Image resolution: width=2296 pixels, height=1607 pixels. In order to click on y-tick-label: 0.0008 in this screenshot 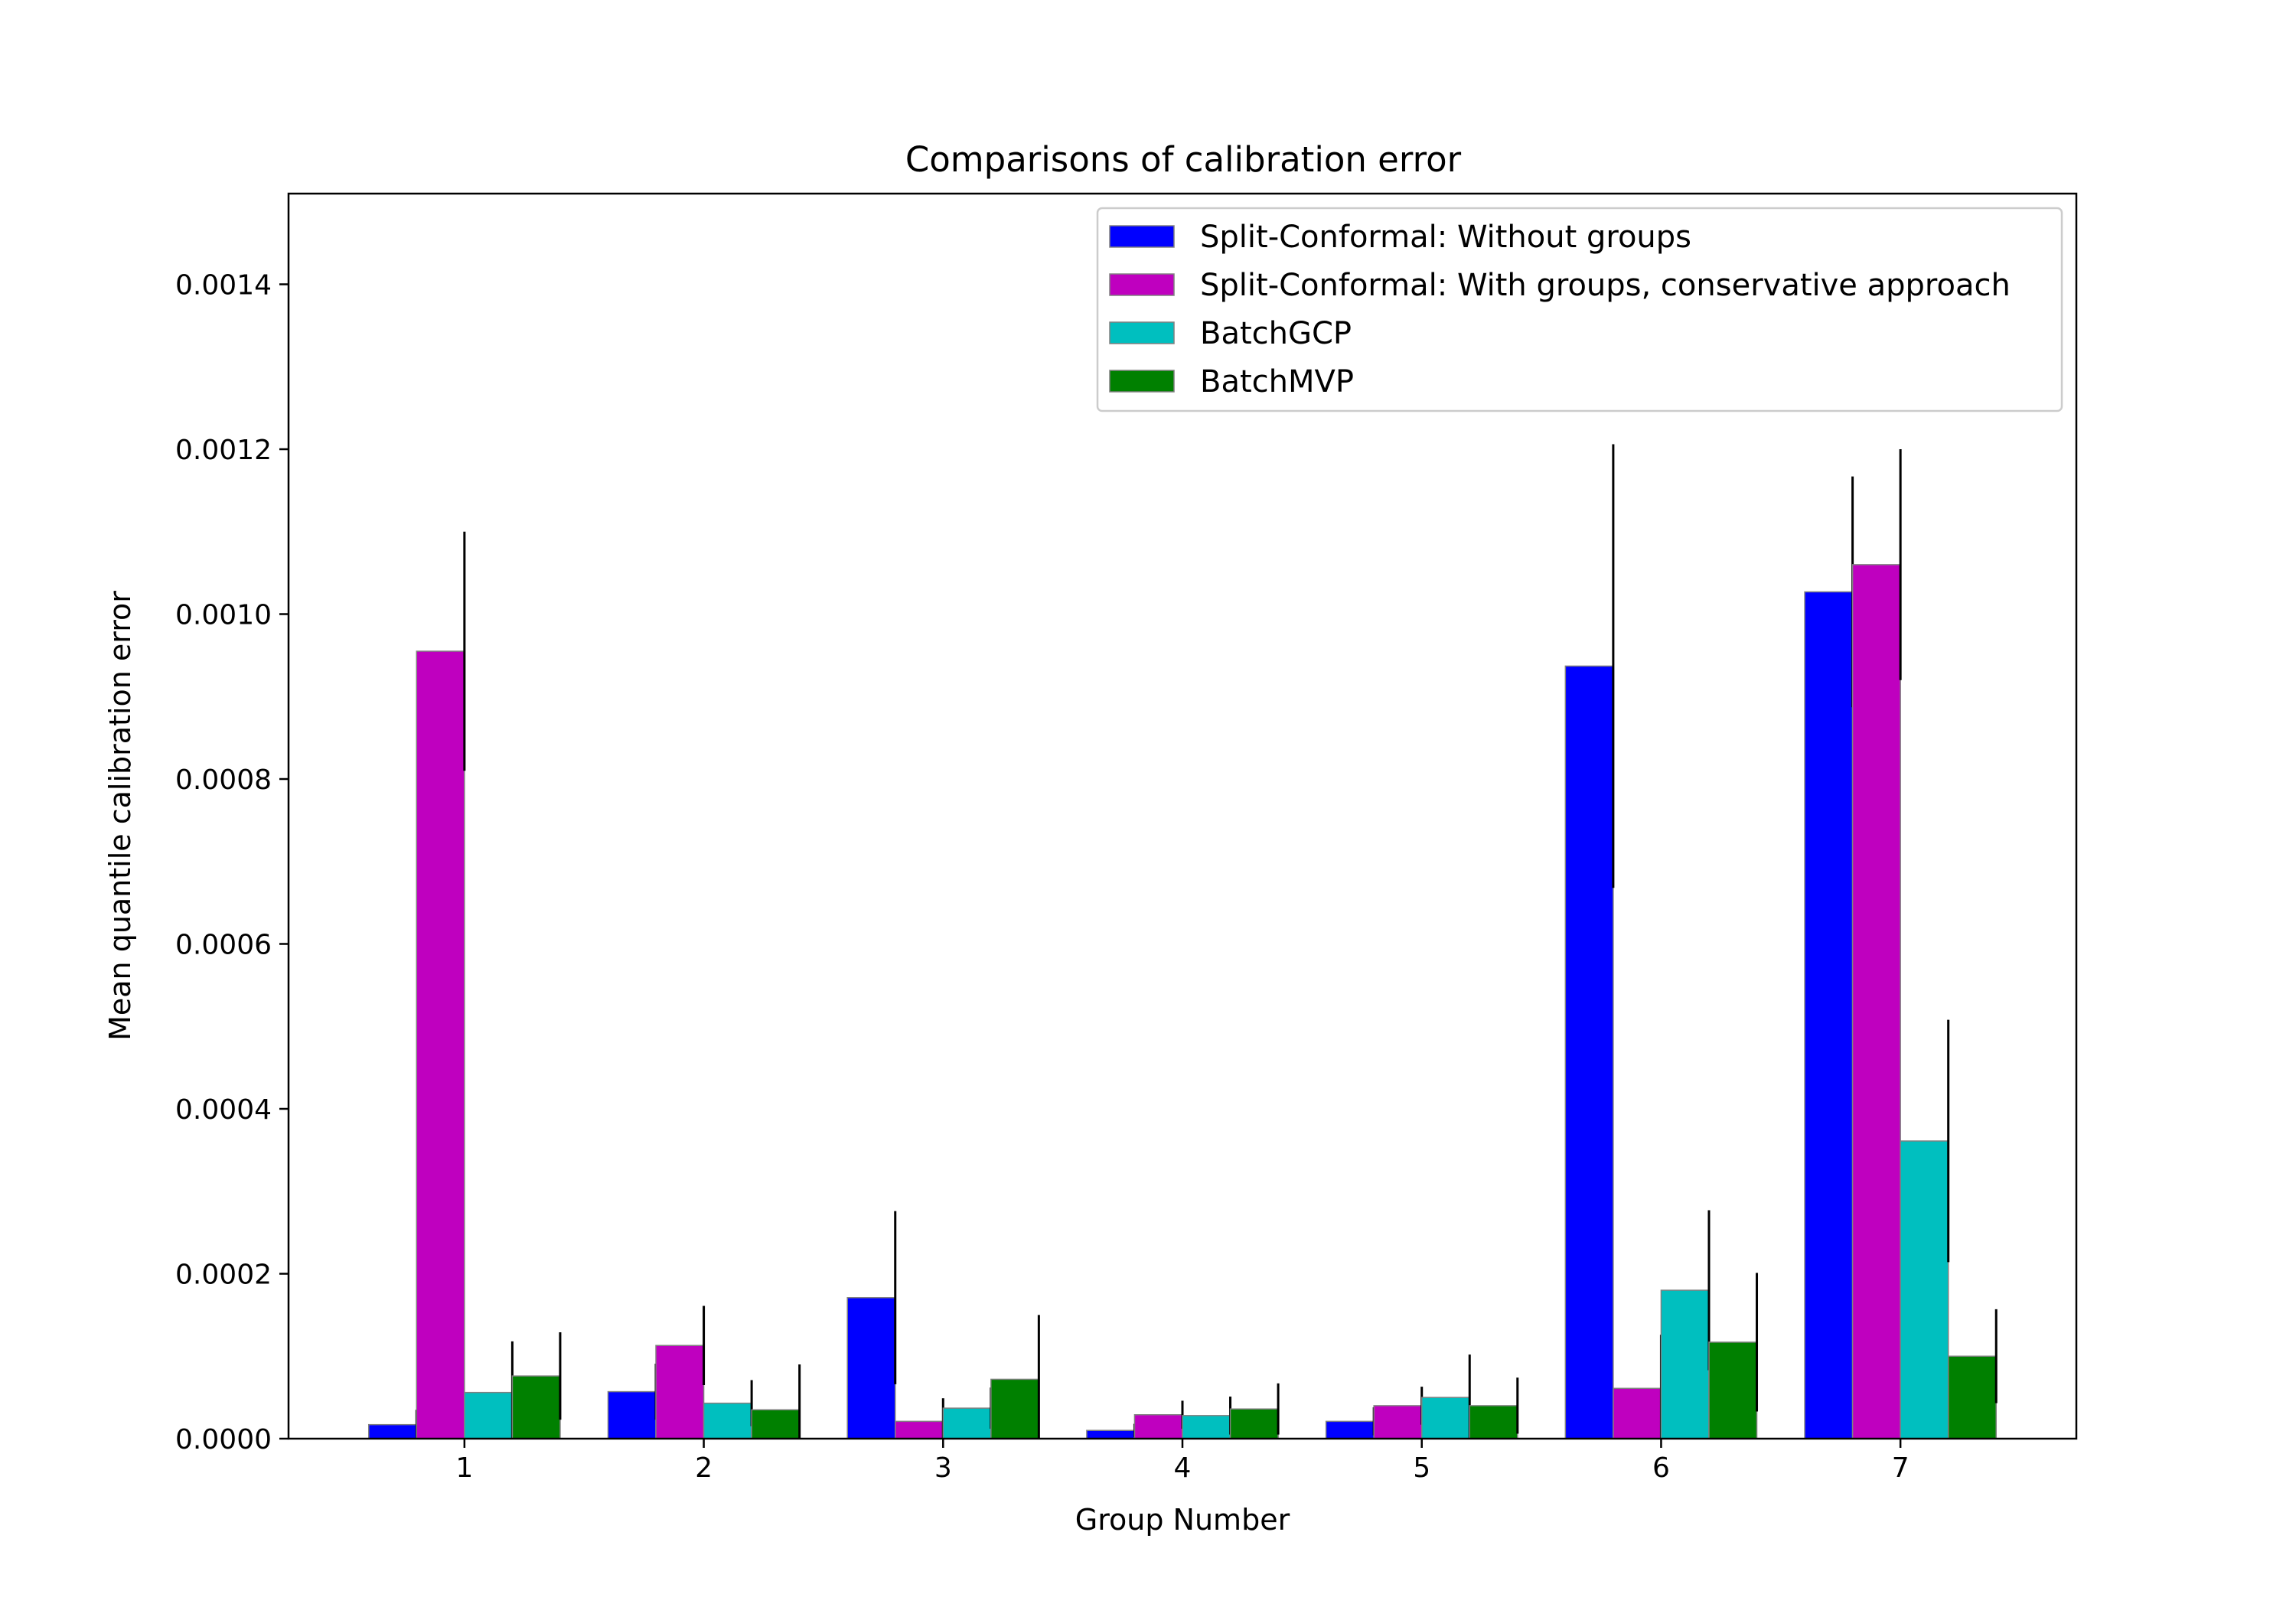, I will do `click(223, 780)`.